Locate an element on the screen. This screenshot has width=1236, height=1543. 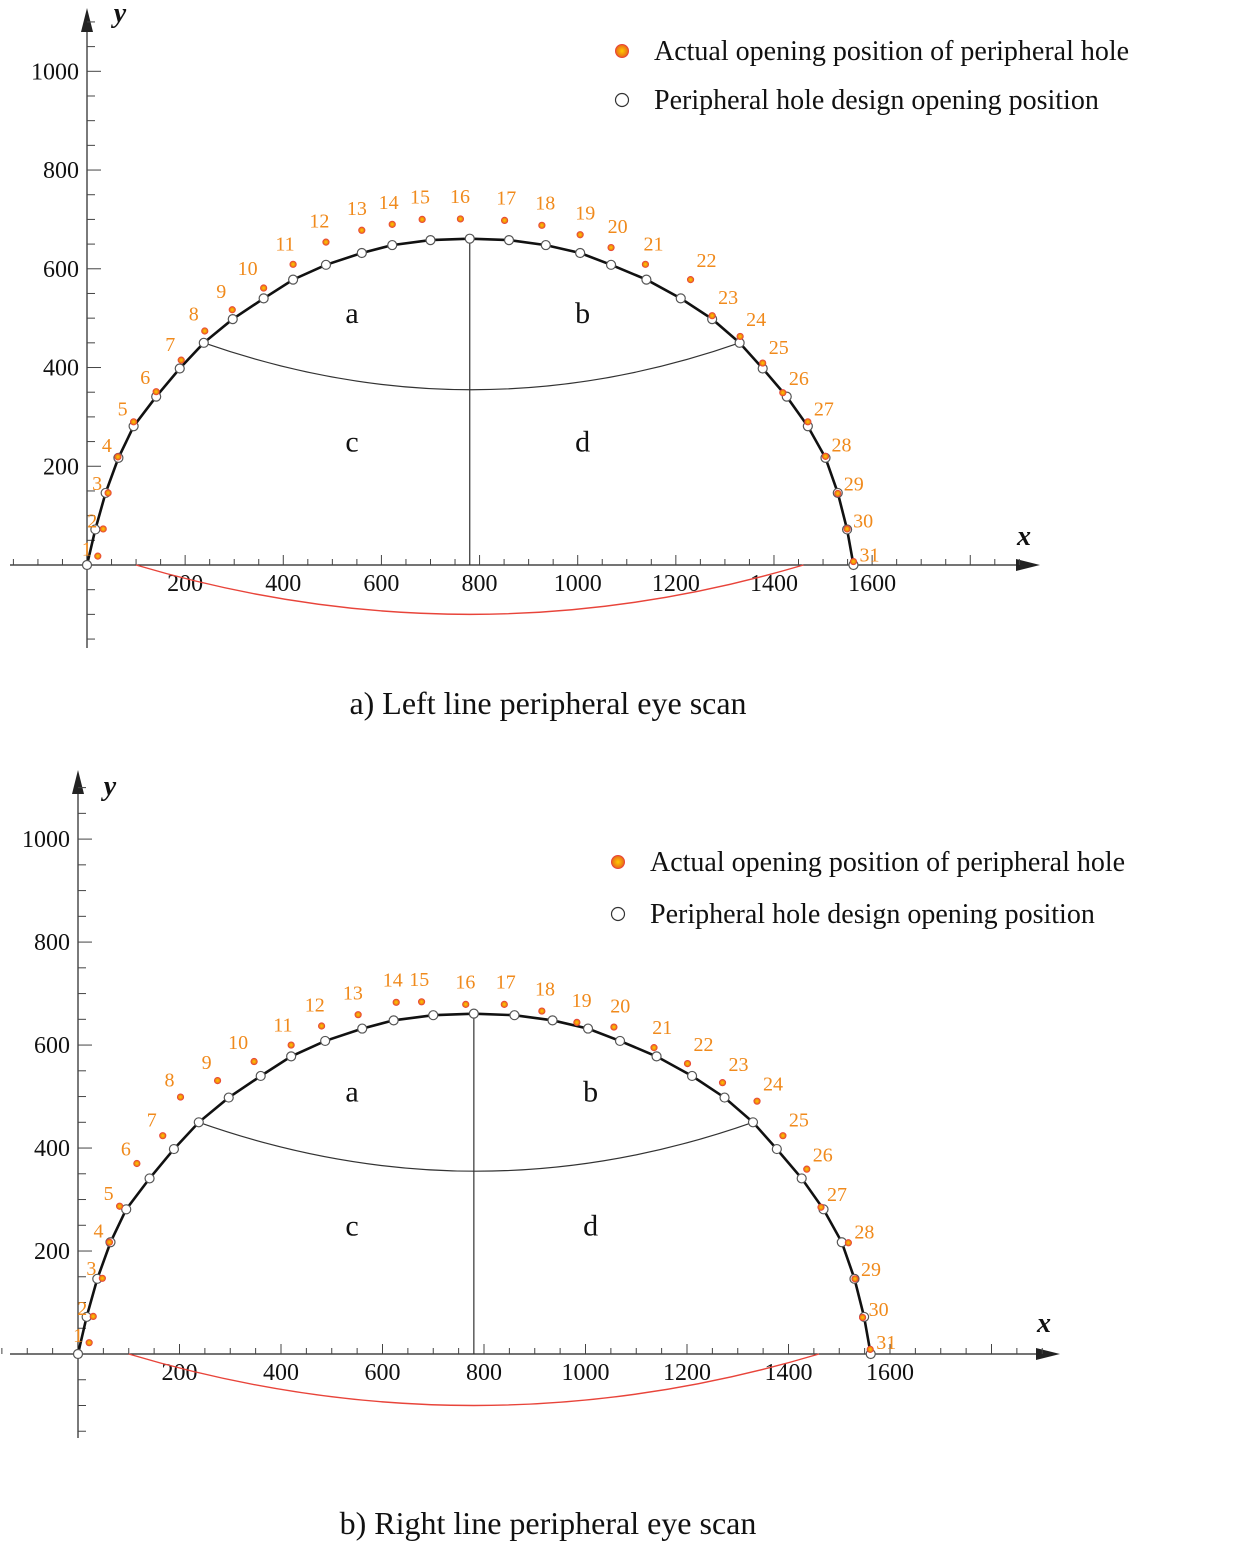
point-label: 27 is located at coordinates (824, 410).